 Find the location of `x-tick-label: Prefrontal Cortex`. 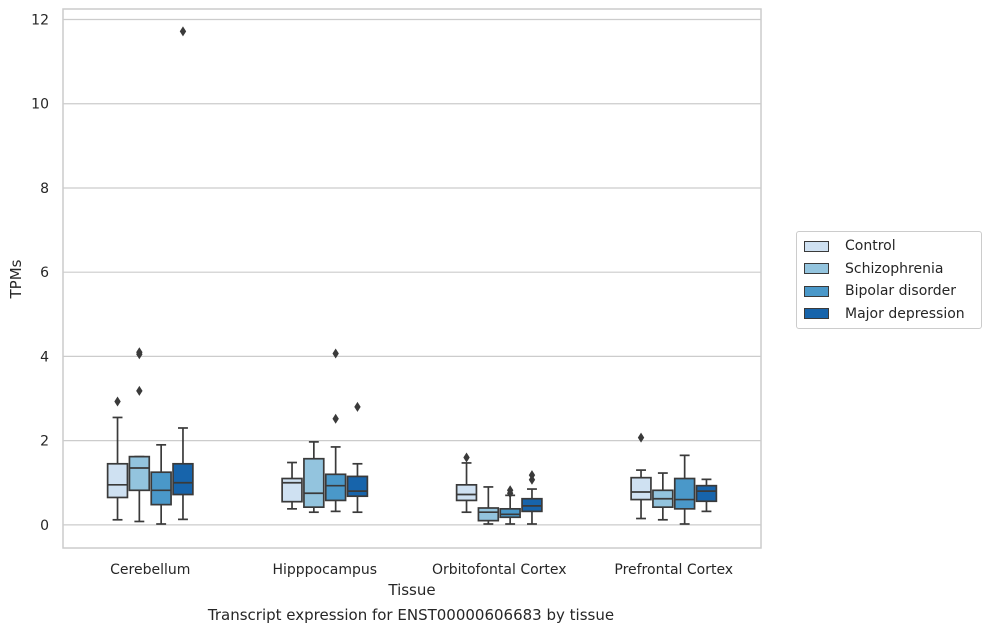

x-tick-label: Prefrontal Cortex is located at coordinates (673, 570).